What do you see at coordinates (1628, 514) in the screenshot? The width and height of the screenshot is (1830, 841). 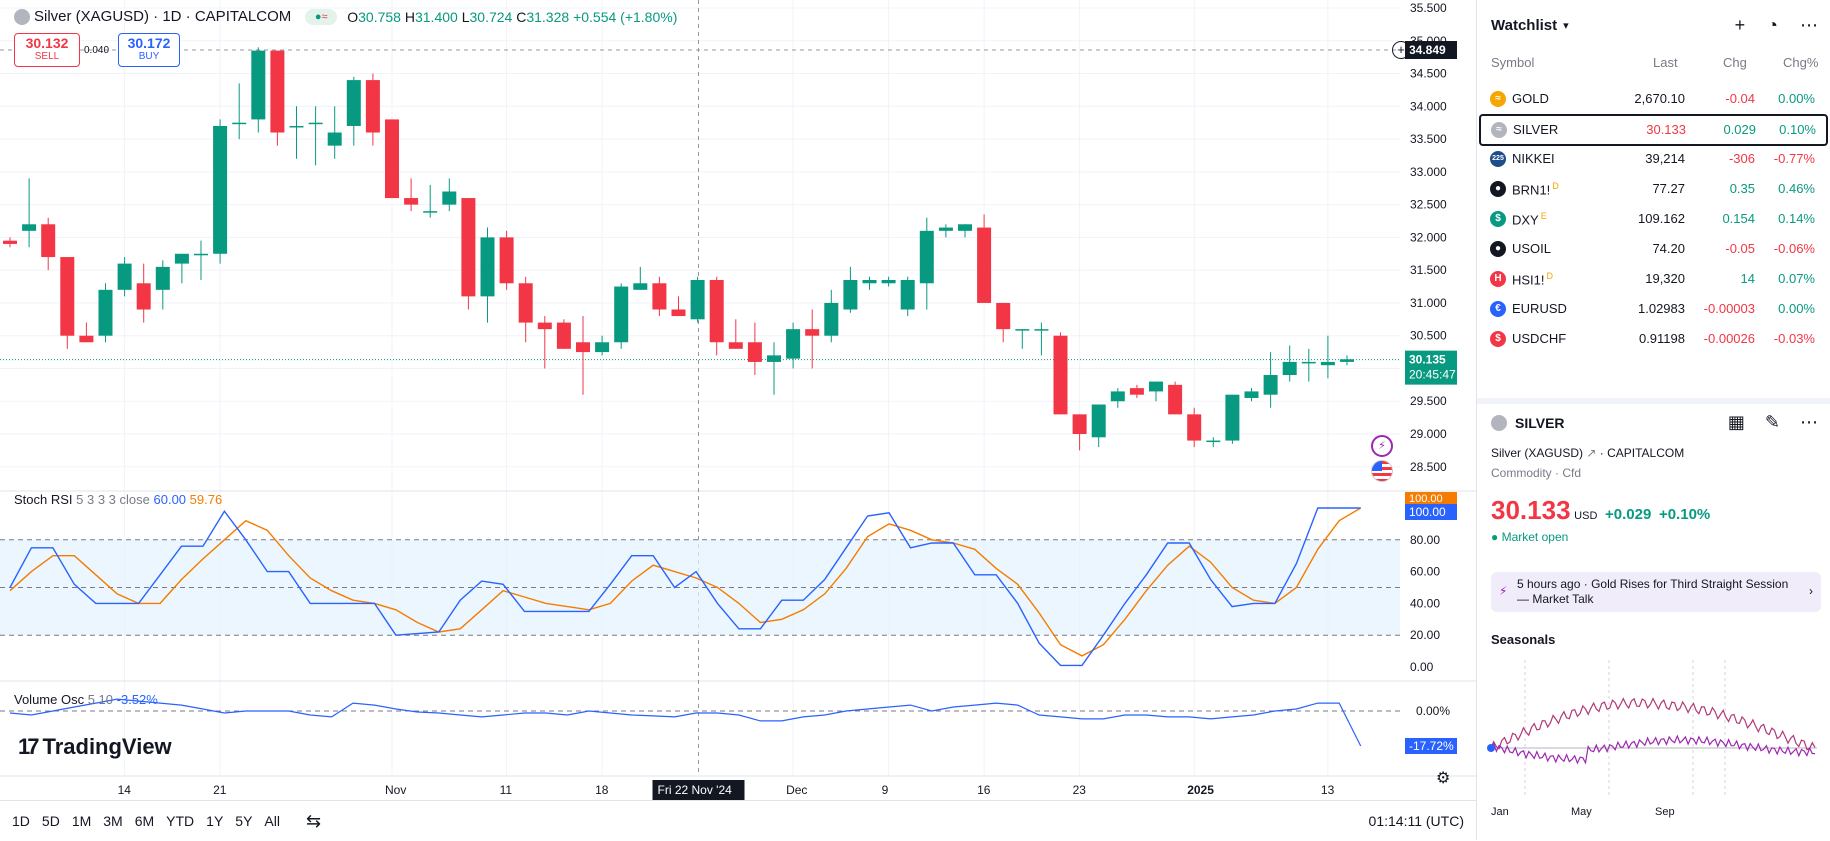 I see `details-change: +0.029` at bounding box center [1628, 514].